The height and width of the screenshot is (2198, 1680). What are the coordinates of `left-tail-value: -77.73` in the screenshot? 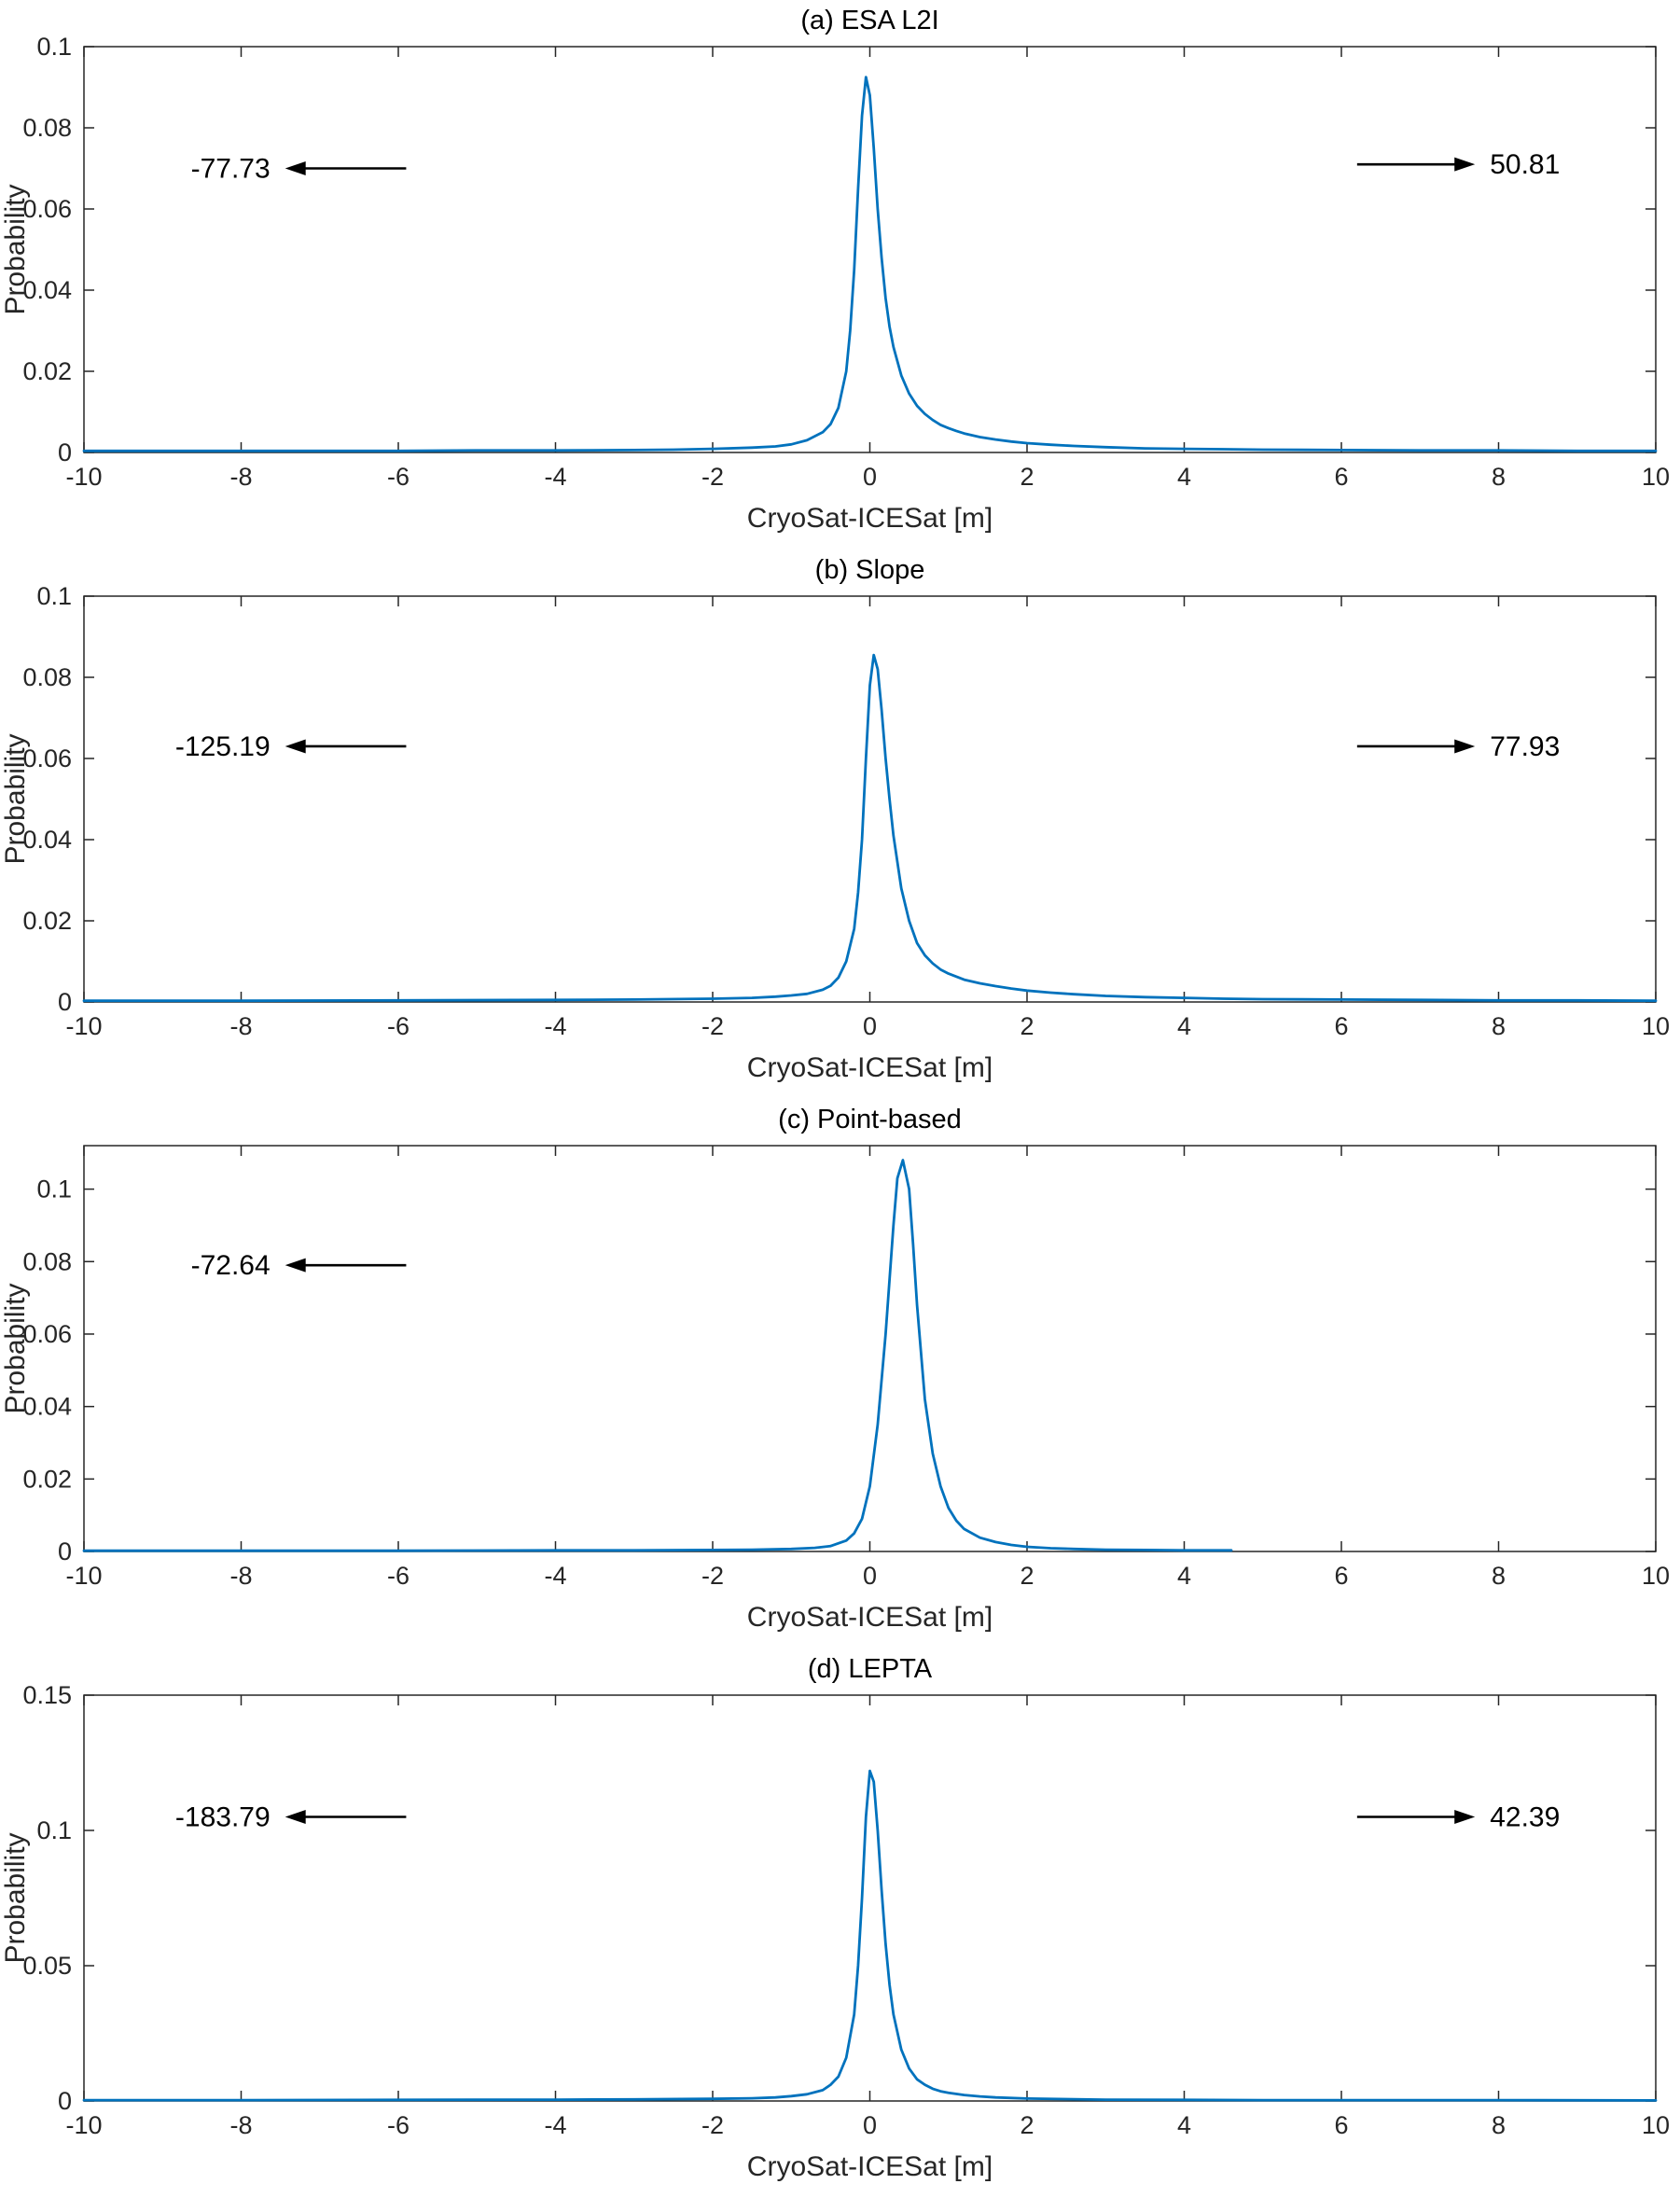 It's located at (231, 170).